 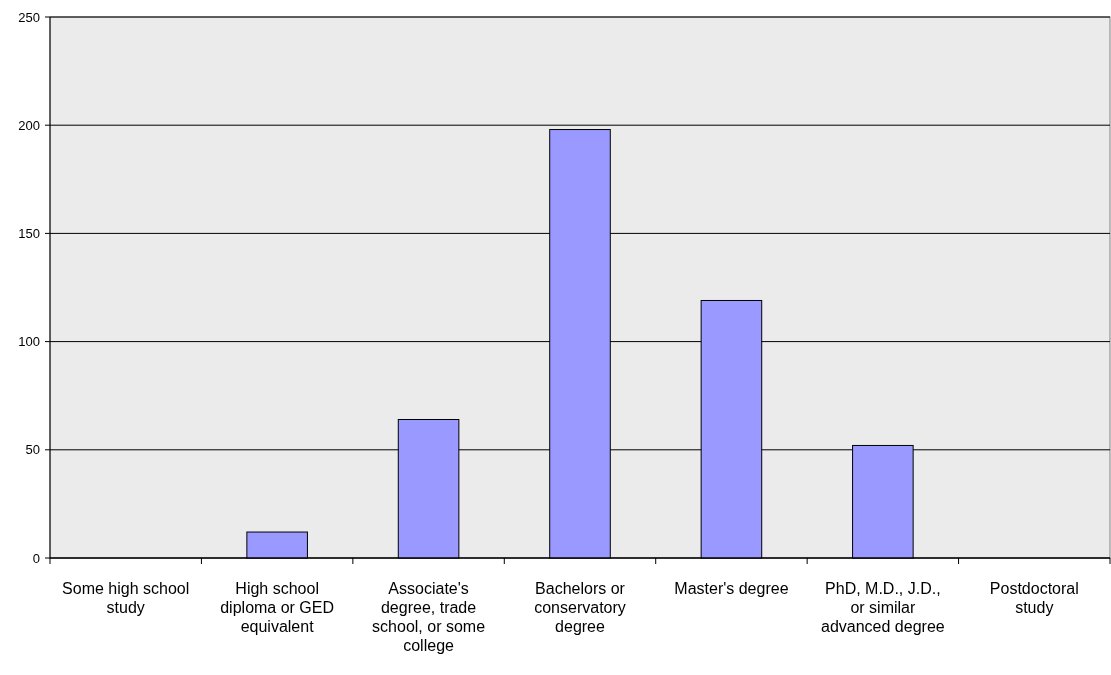 I want to click on x-tick-label: Associate's degree, trade school, or some college, so click(x=429, y=617).